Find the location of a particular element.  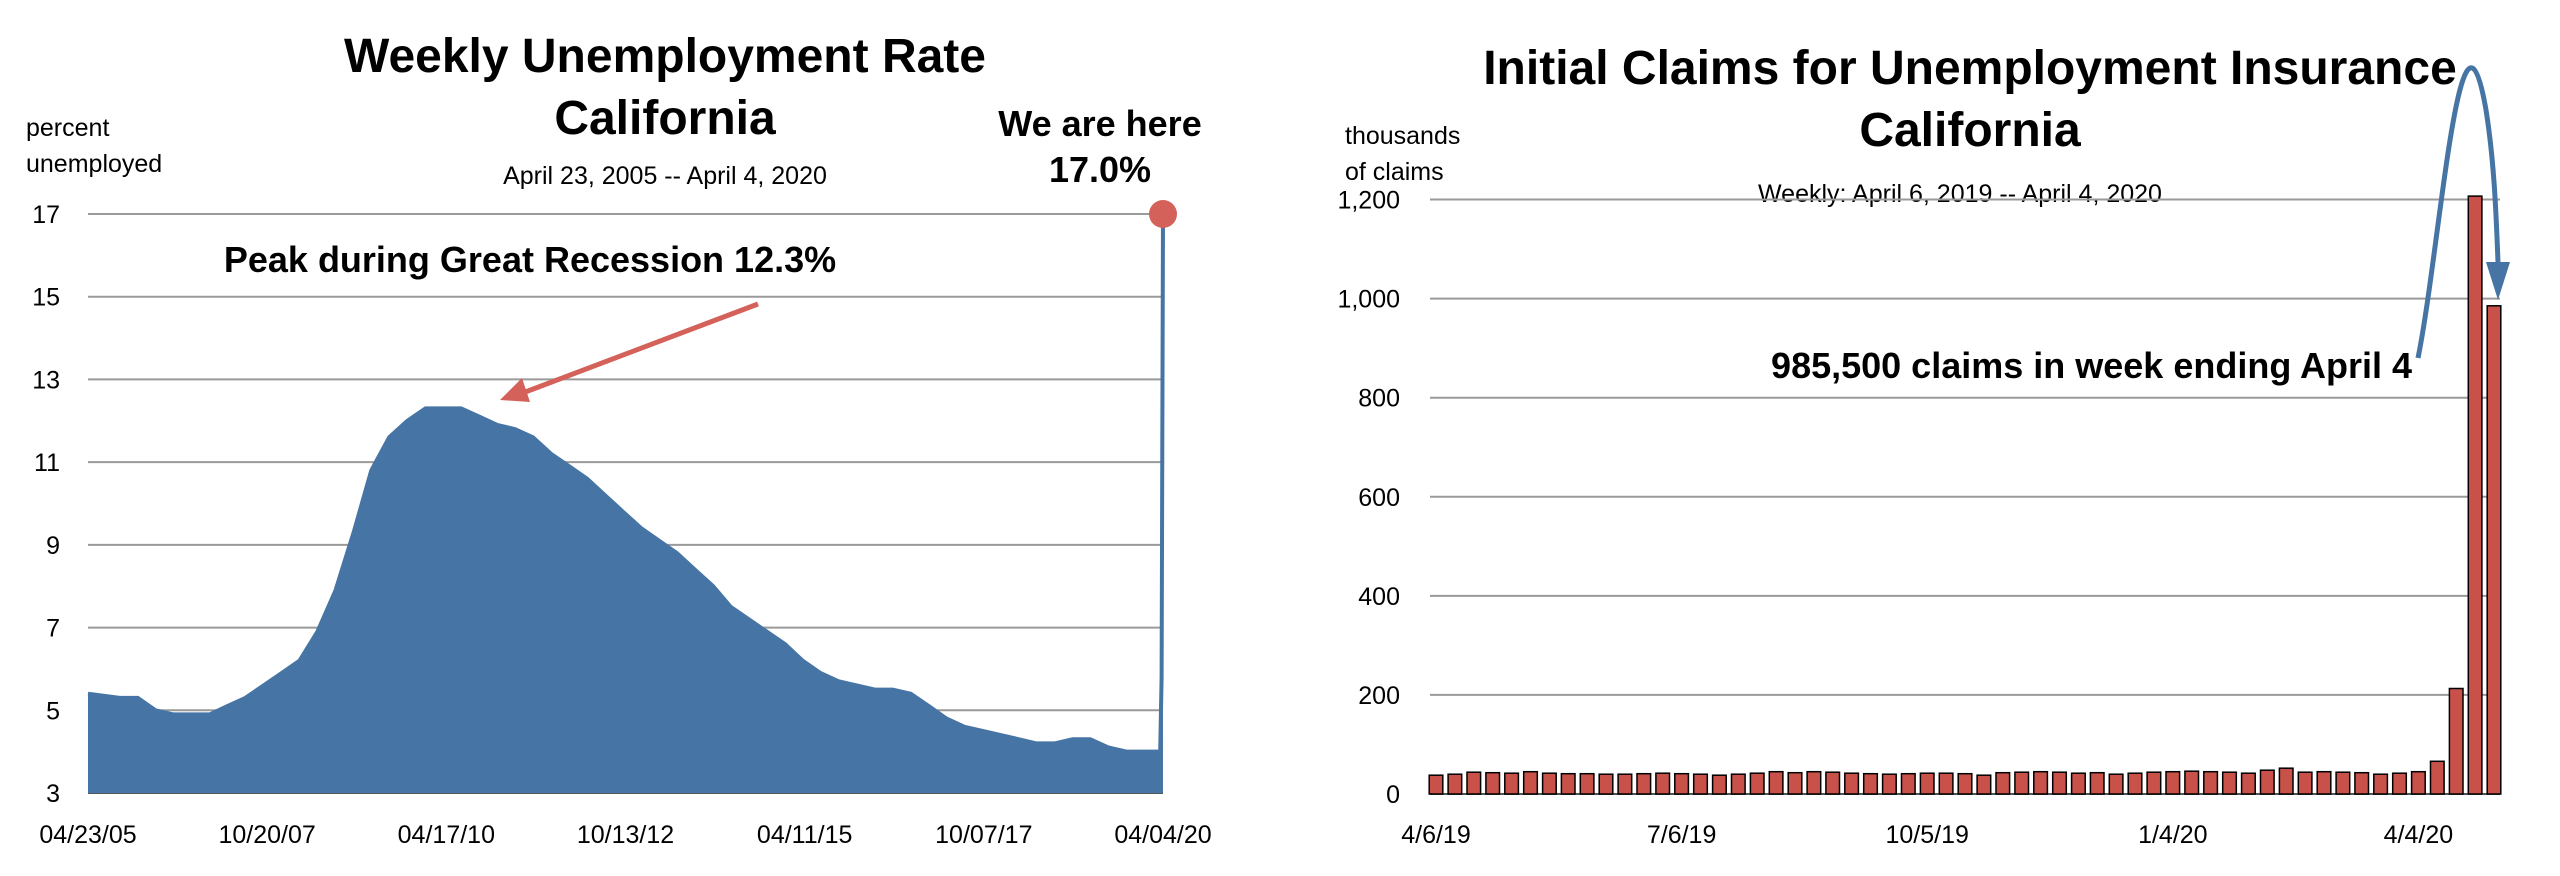

y-axis-label-line2: of claims is located at coordinates (1394, 172).